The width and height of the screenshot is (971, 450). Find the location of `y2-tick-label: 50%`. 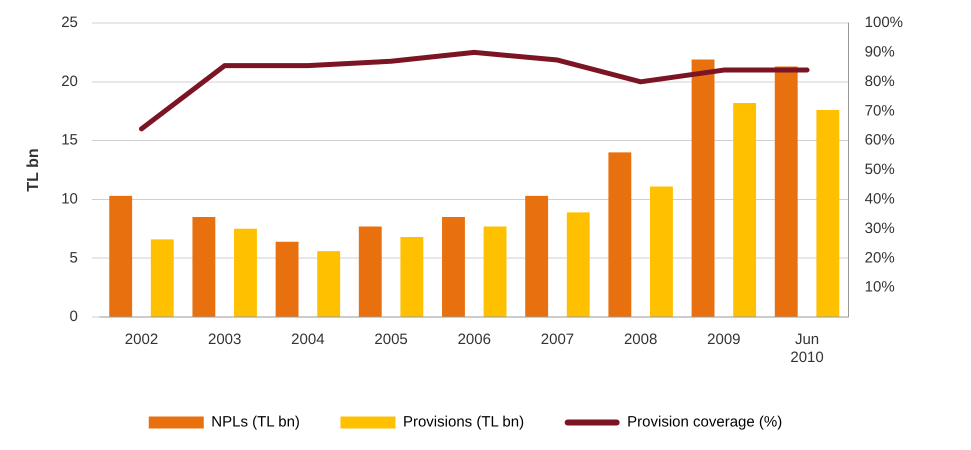

y2-tick-label: 50% is located at coordinates (879, 169).